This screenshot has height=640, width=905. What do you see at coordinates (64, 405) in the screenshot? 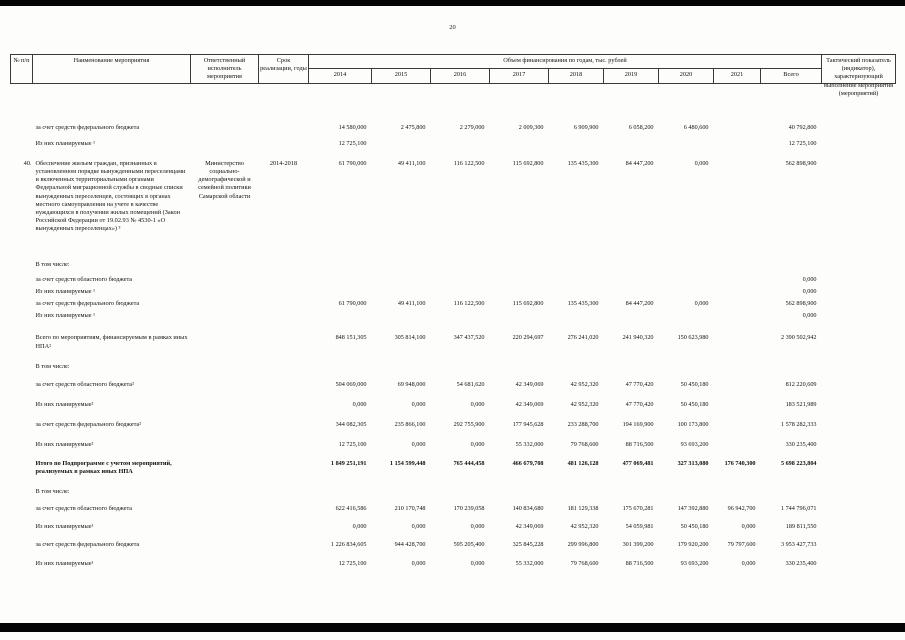
I see `cell-name: Из них планируемые²` at bounding box center [64, 405].